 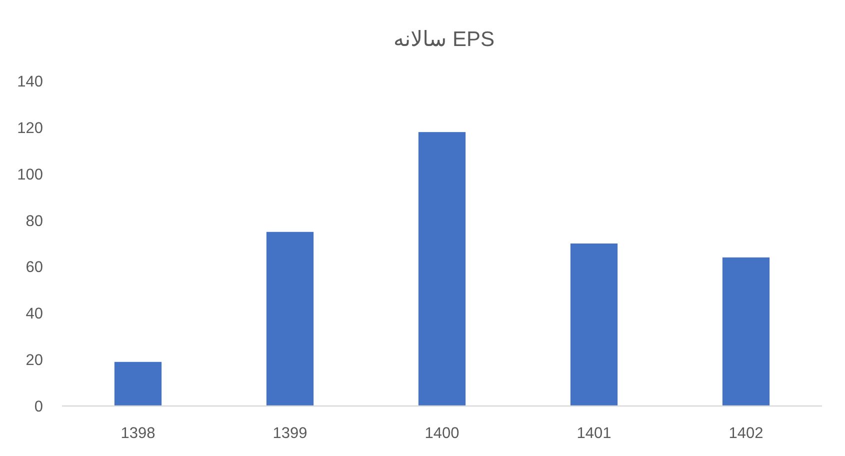 What do you see at coordinates (34, 361) in the screenshot?
I see `y-tick-label: 20` at bounding box center [34, 361].